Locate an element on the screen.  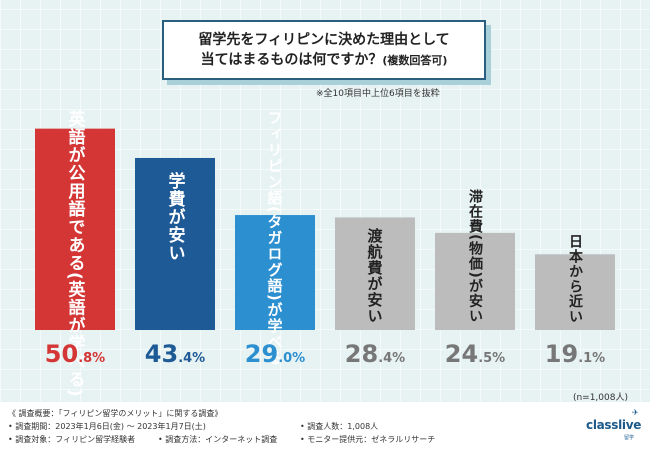
value-label-3: 29.0% is located at coordinates (275, 354).